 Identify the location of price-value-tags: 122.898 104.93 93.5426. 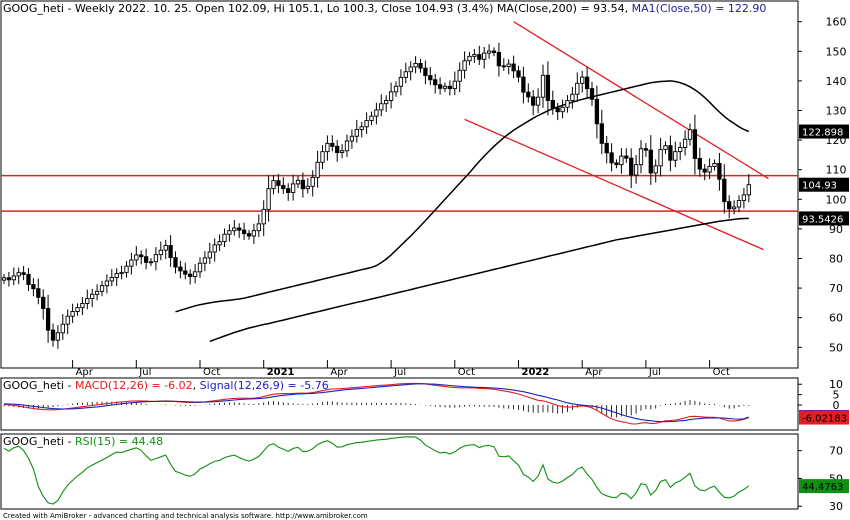
(824, 175).